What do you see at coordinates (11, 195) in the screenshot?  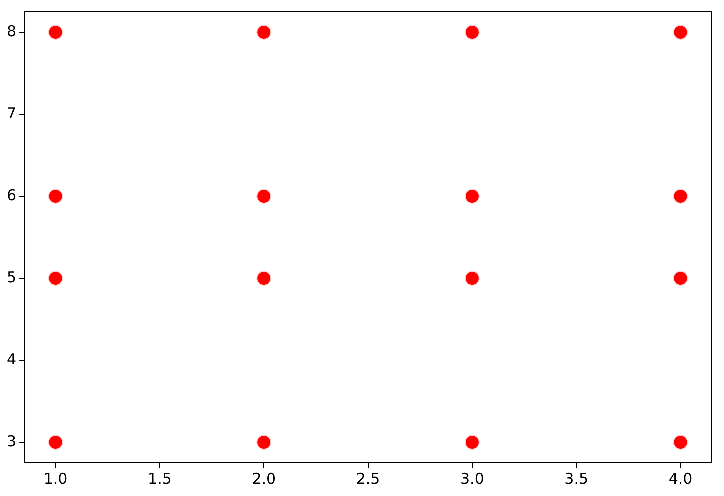 I see `y-tick-label: 6` at bounding box center [11, 195].